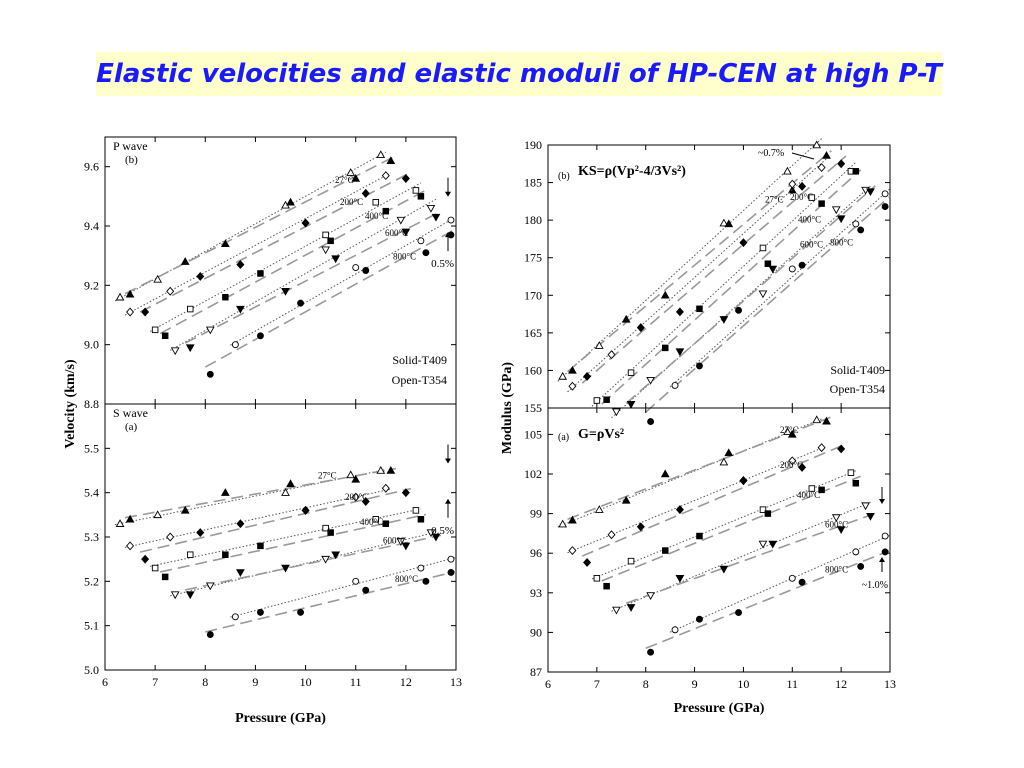  What do you see at coordinates (801, 197) in the screenshot?
I see `temperature-label: 200°C` at bounding box center [801, 197].